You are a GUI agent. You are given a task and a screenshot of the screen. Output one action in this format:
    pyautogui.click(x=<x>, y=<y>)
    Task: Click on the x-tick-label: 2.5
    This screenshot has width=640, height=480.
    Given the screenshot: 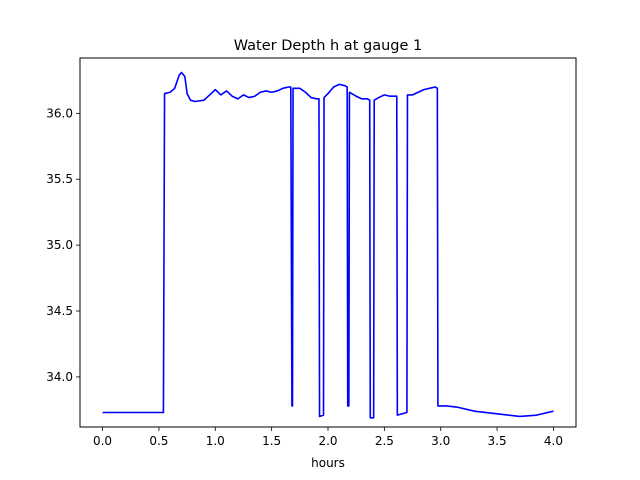 What is the action you would take?
    pyautogui.click(x=384, y=441)
    